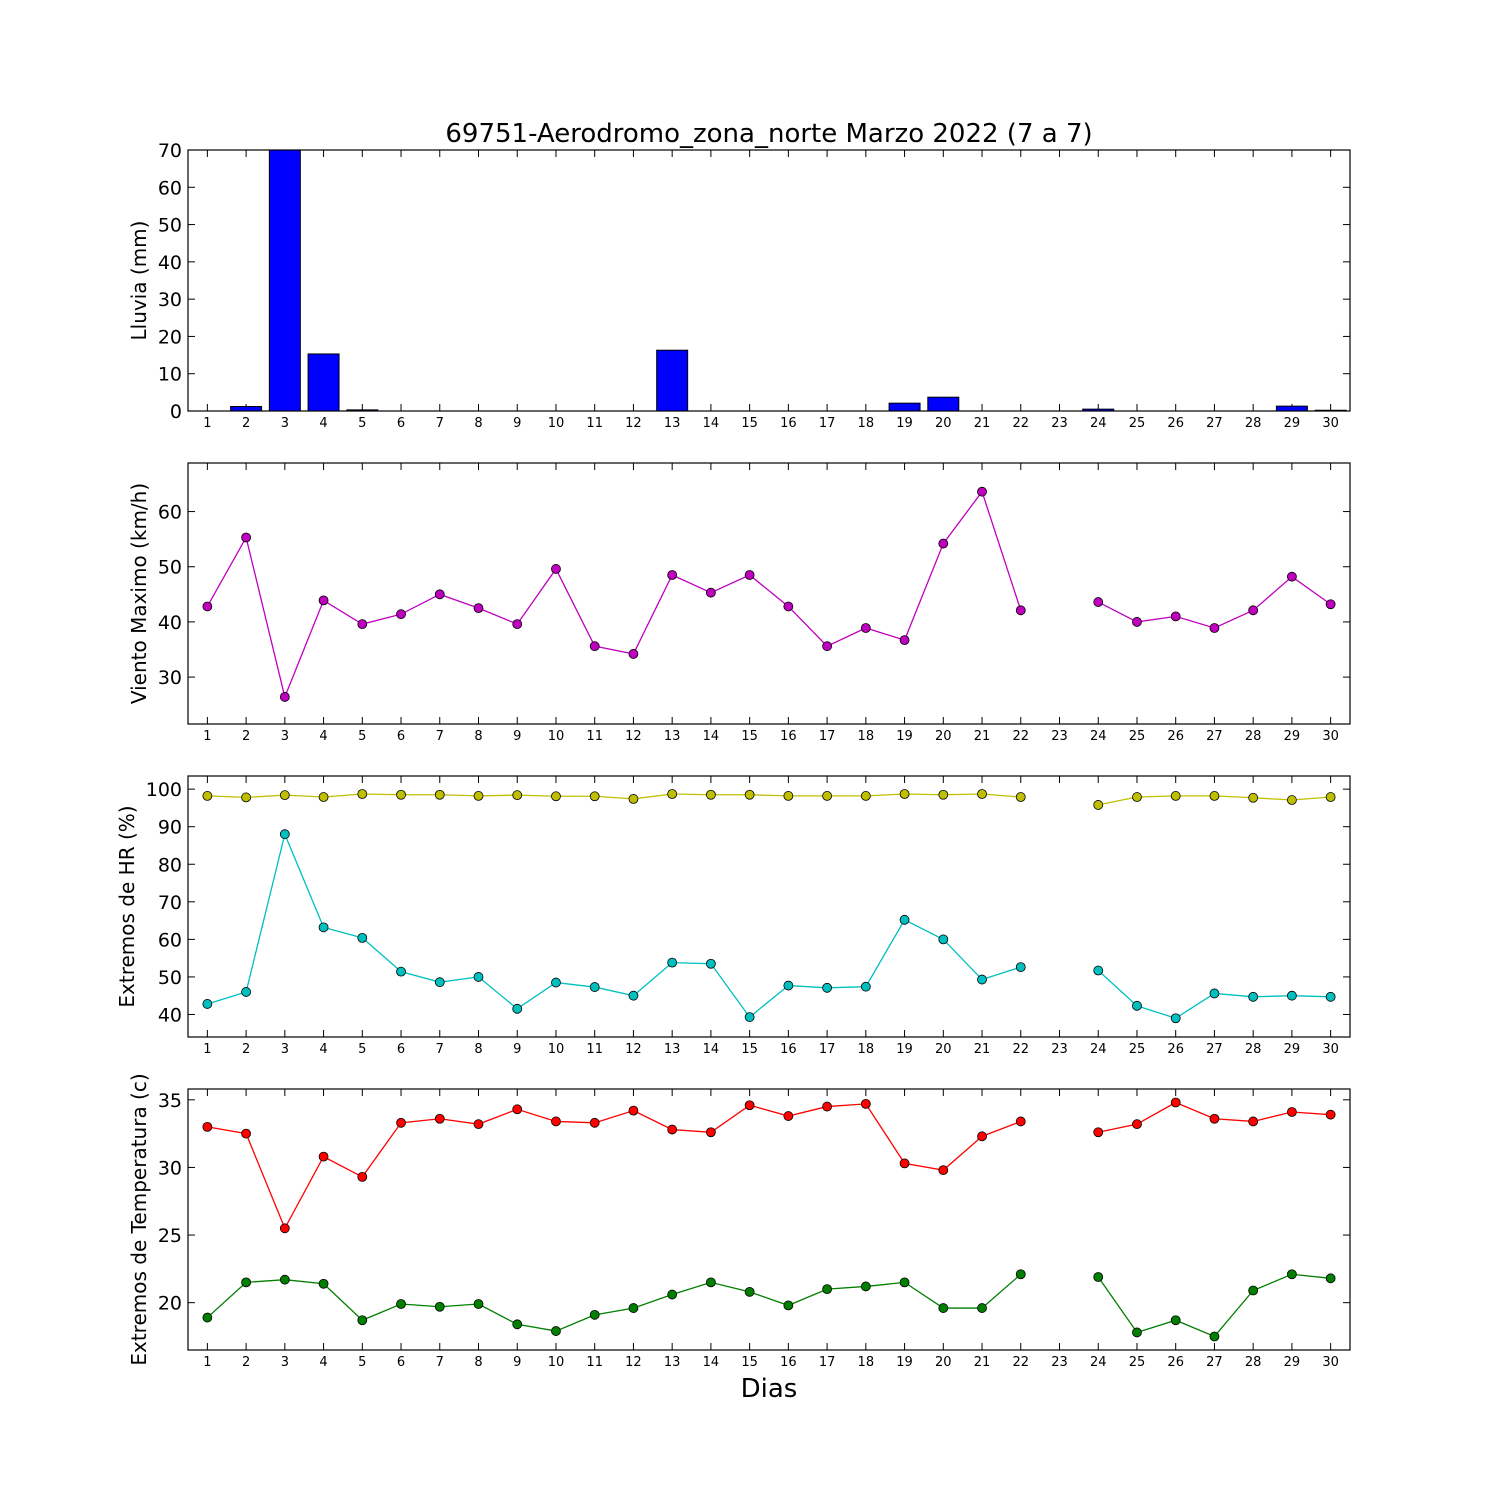 Image resolution: width=1500 pixels, height=1500 pixels. Describe the element at coordinates (827, 1049) in the screenshot. I see `x-tick-label: 17` at that location.